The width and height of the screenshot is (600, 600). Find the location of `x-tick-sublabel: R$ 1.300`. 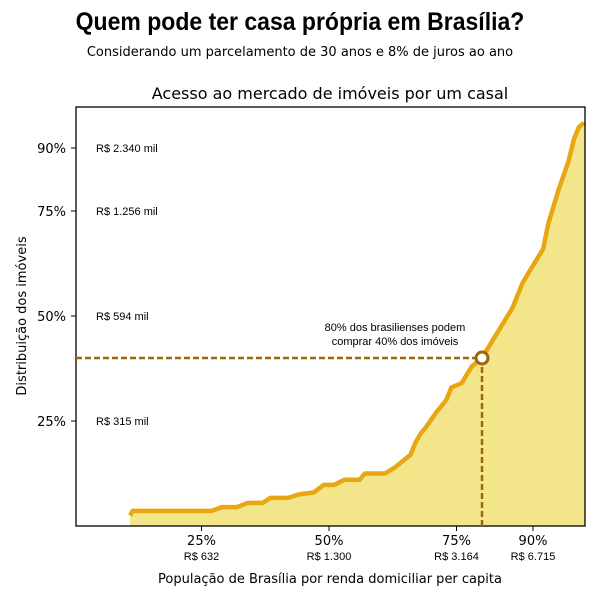

x-tick-sublabel: R$ 1.300 is located at coordinates (329, 557).